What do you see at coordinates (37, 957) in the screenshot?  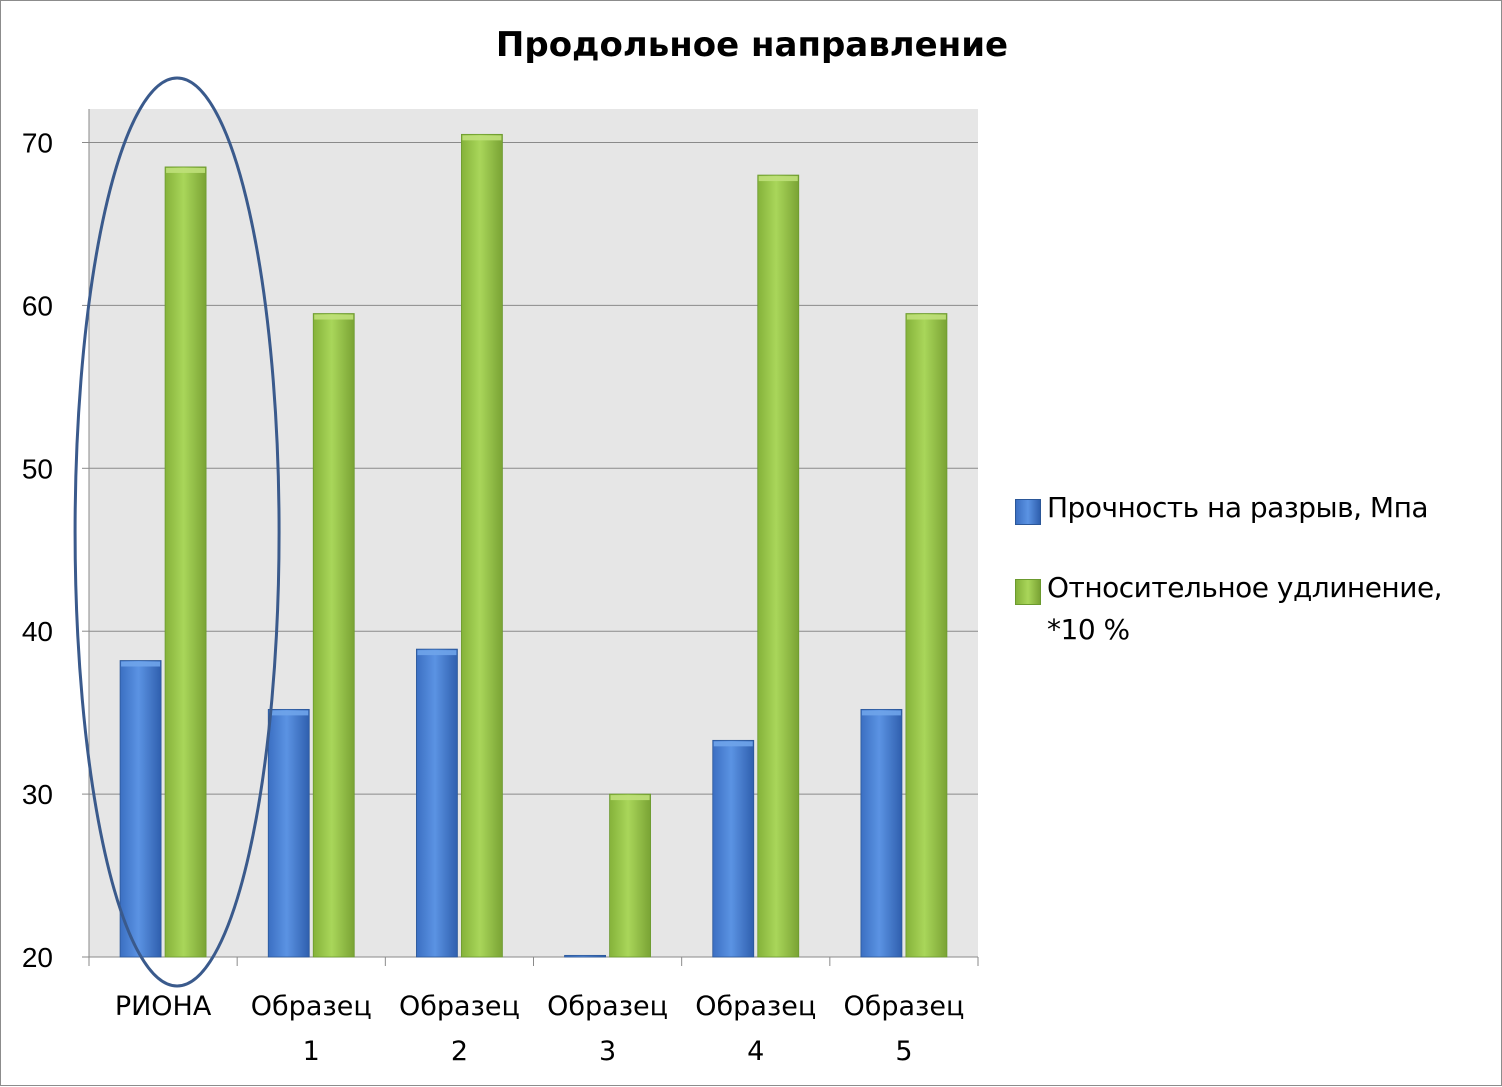 I see `y-tick-label: 20` at bounding box center [37, 957].